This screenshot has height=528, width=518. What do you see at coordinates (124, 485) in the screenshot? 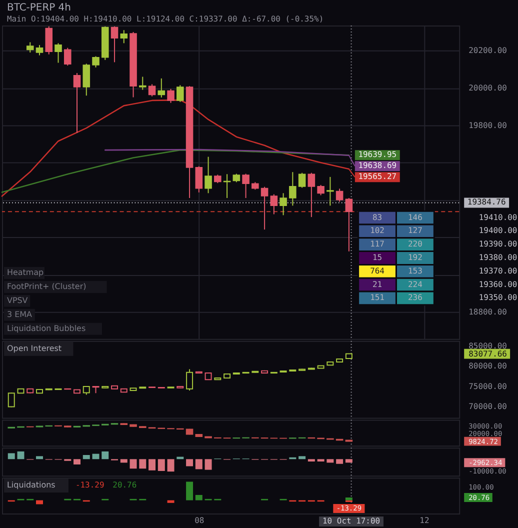
I see `annotation: 20.76` at bounding box center [124, 485].